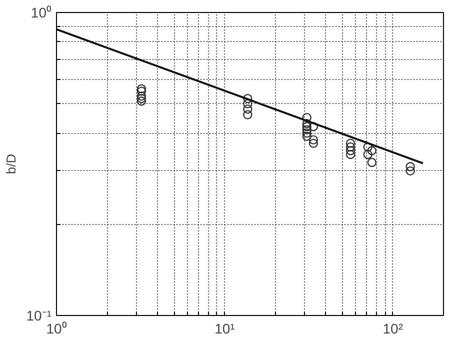 The width and height of the screenshot is (460, 350). What do you see at coordinates (225, 328) in the screenshot?
I see `x-tick-label: 10¹` at bounding box center [225, 328].